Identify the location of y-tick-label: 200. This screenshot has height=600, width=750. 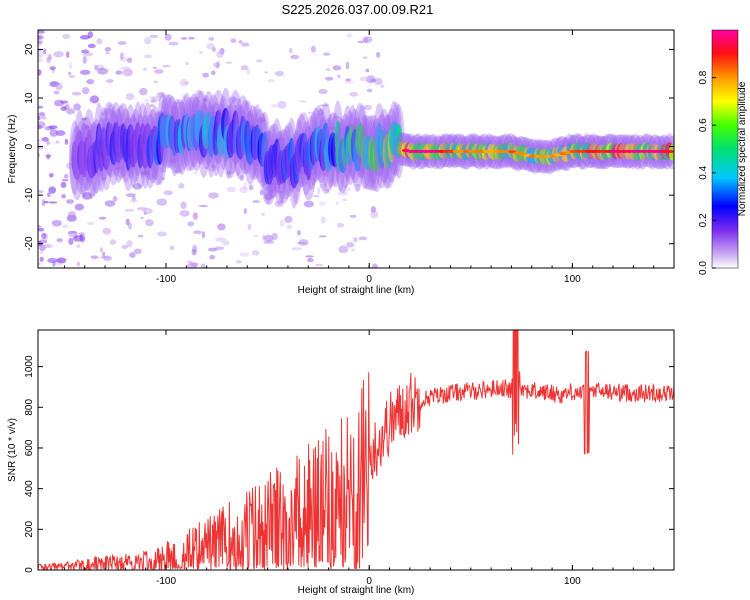
(29, 529).